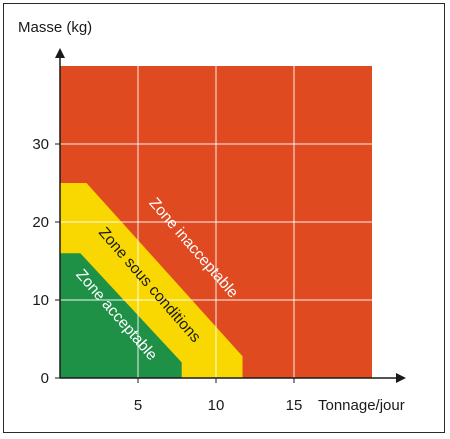 The image size is (450, 439). What do you see at coordinates (40, 300) in the screenshot?
I see `y-tick-label: 10` at bounding box center [40, 300].